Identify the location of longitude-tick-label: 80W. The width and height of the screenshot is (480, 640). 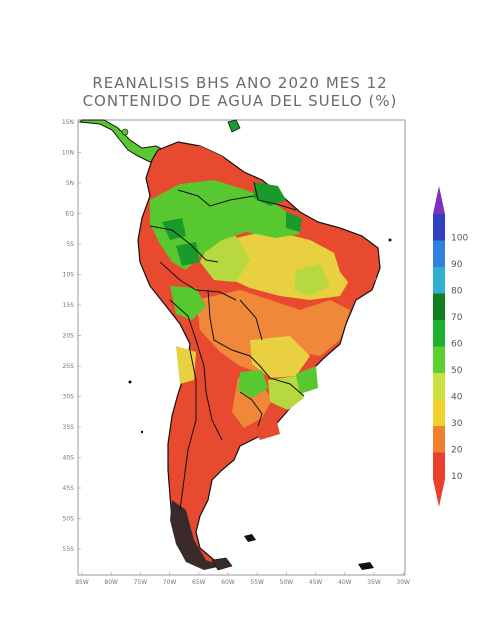
(111, 582).